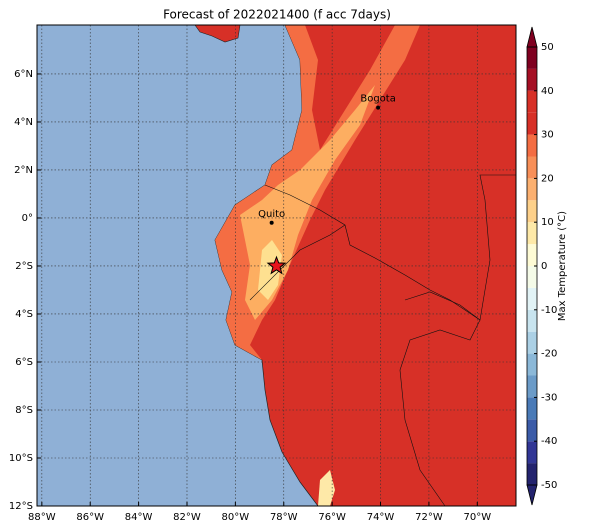 This screenshot has width=591, height=529. Describe the element at coordinates (277, 15) in the screenshot. I see `map-title: Forecast of 2022021400 (f acc 7days)` at that location.